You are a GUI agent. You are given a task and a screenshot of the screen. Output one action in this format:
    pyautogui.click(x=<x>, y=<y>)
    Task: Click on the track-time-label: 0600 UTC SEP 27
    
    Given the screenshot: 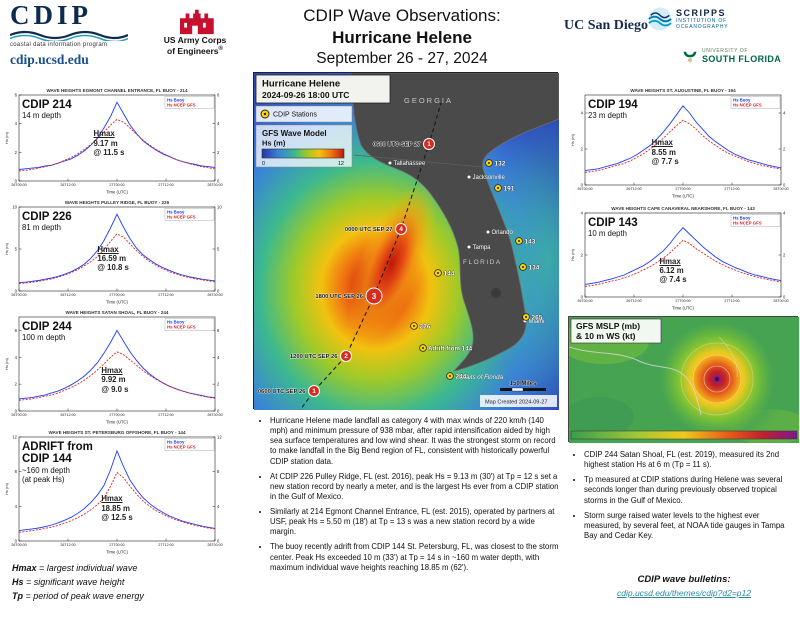 What is the action you would take?
    pyautogui.click(x=397, y=145)
    